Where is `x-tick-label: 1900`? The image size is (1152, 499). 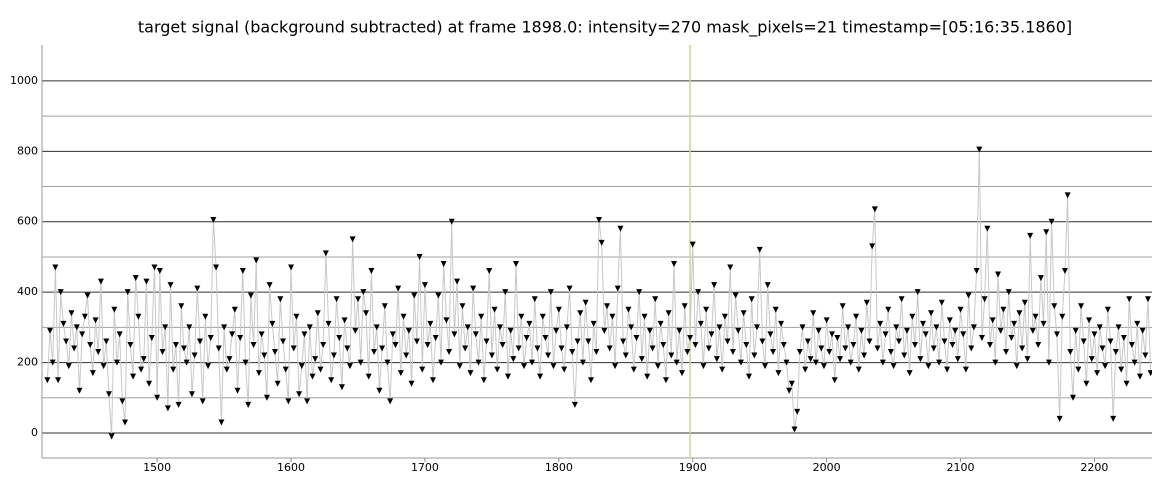 x-tick-label: 1900 is located at coordinates (693, 467).